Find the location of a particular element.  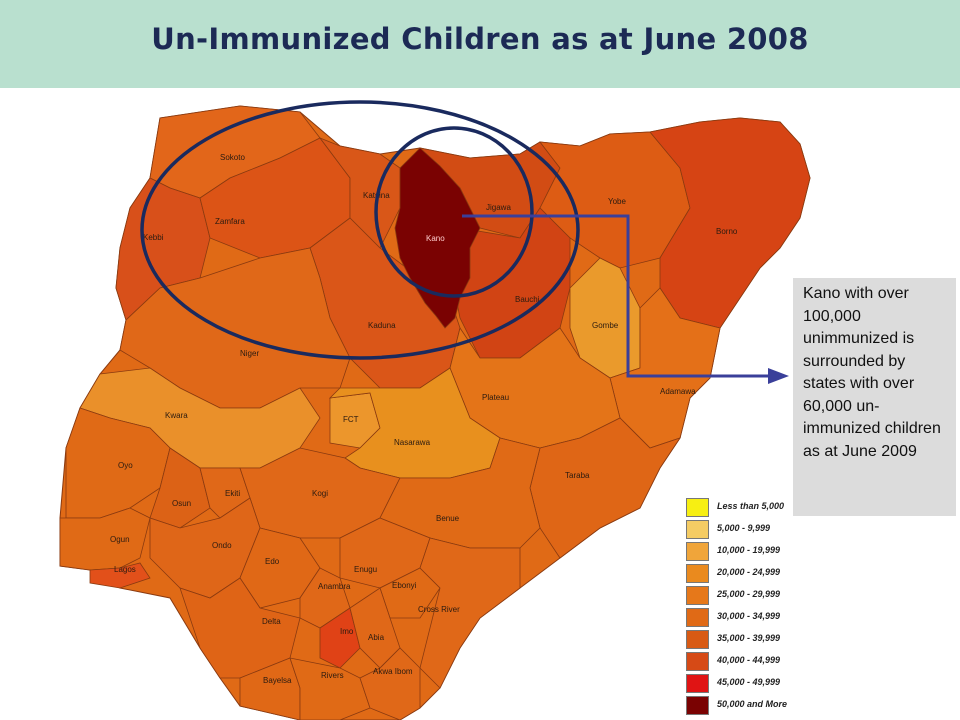

inner-highlight-circle is located at coordinates (454, 212).